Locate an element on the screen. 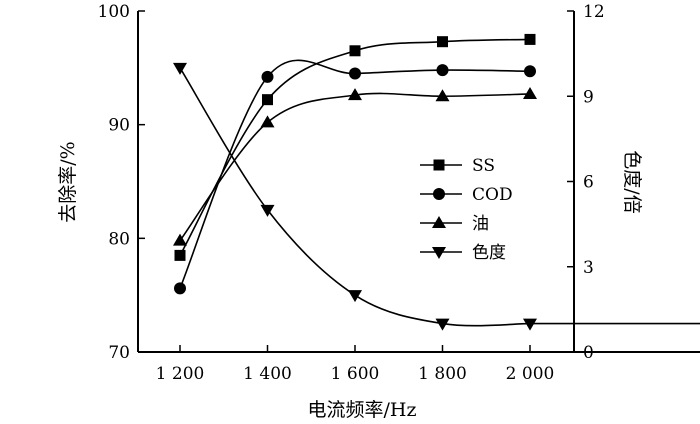  right-tick-label: 12 is located at coordinates (594, 12).